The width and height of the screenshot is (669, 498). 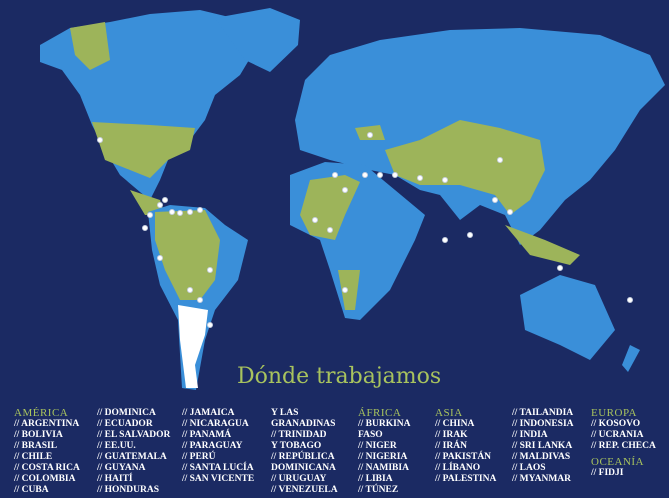 What do you see at coordinates (466, 479) in the screenshot?
I see `country: // PALESTINA` at bounding box center [466, 479].